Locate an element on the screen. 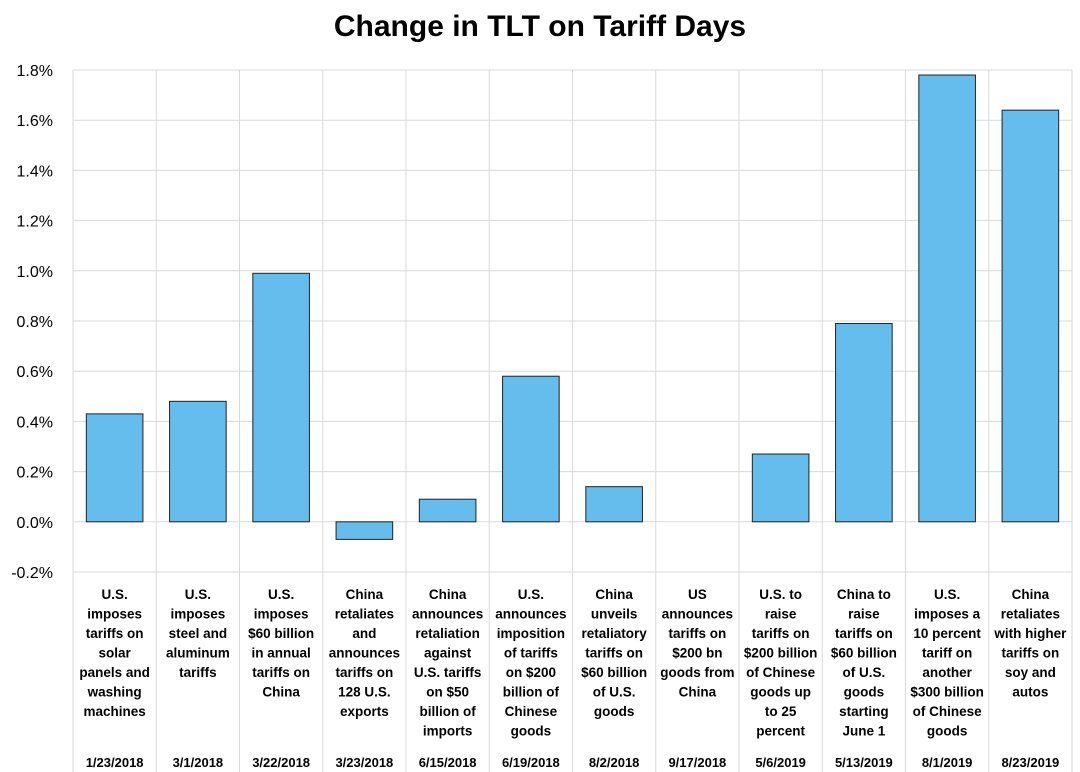 Image resolution: width=1080 pixels, height=772 pixels. y-tick-label: -0.2% is located at coordinates (32, 573).